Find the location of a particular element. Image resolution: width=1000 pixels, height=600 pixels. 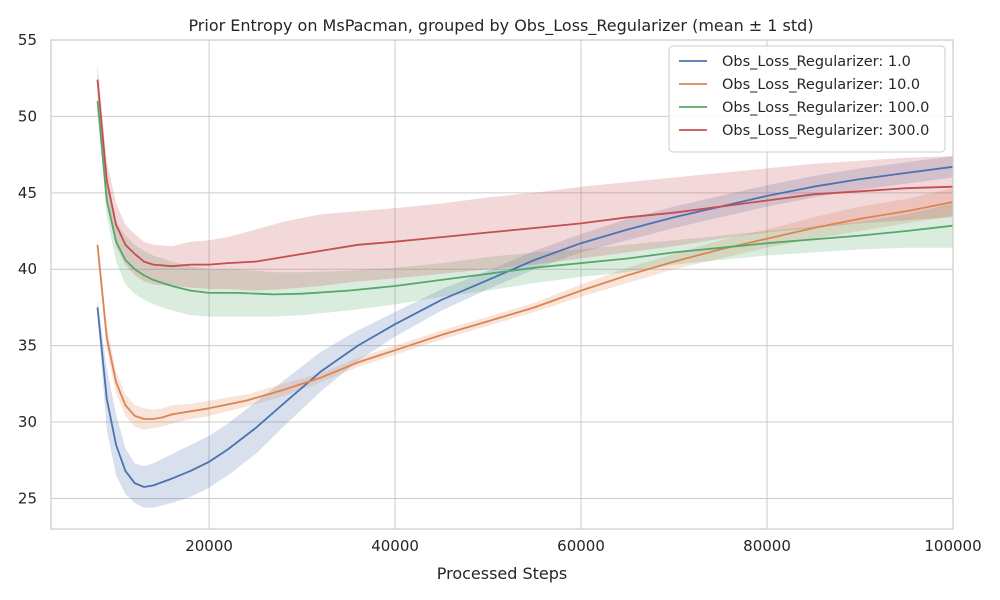

x-tick-labels: 20000 40000 60000 80000 100000 is located at coordinates (583, 546).